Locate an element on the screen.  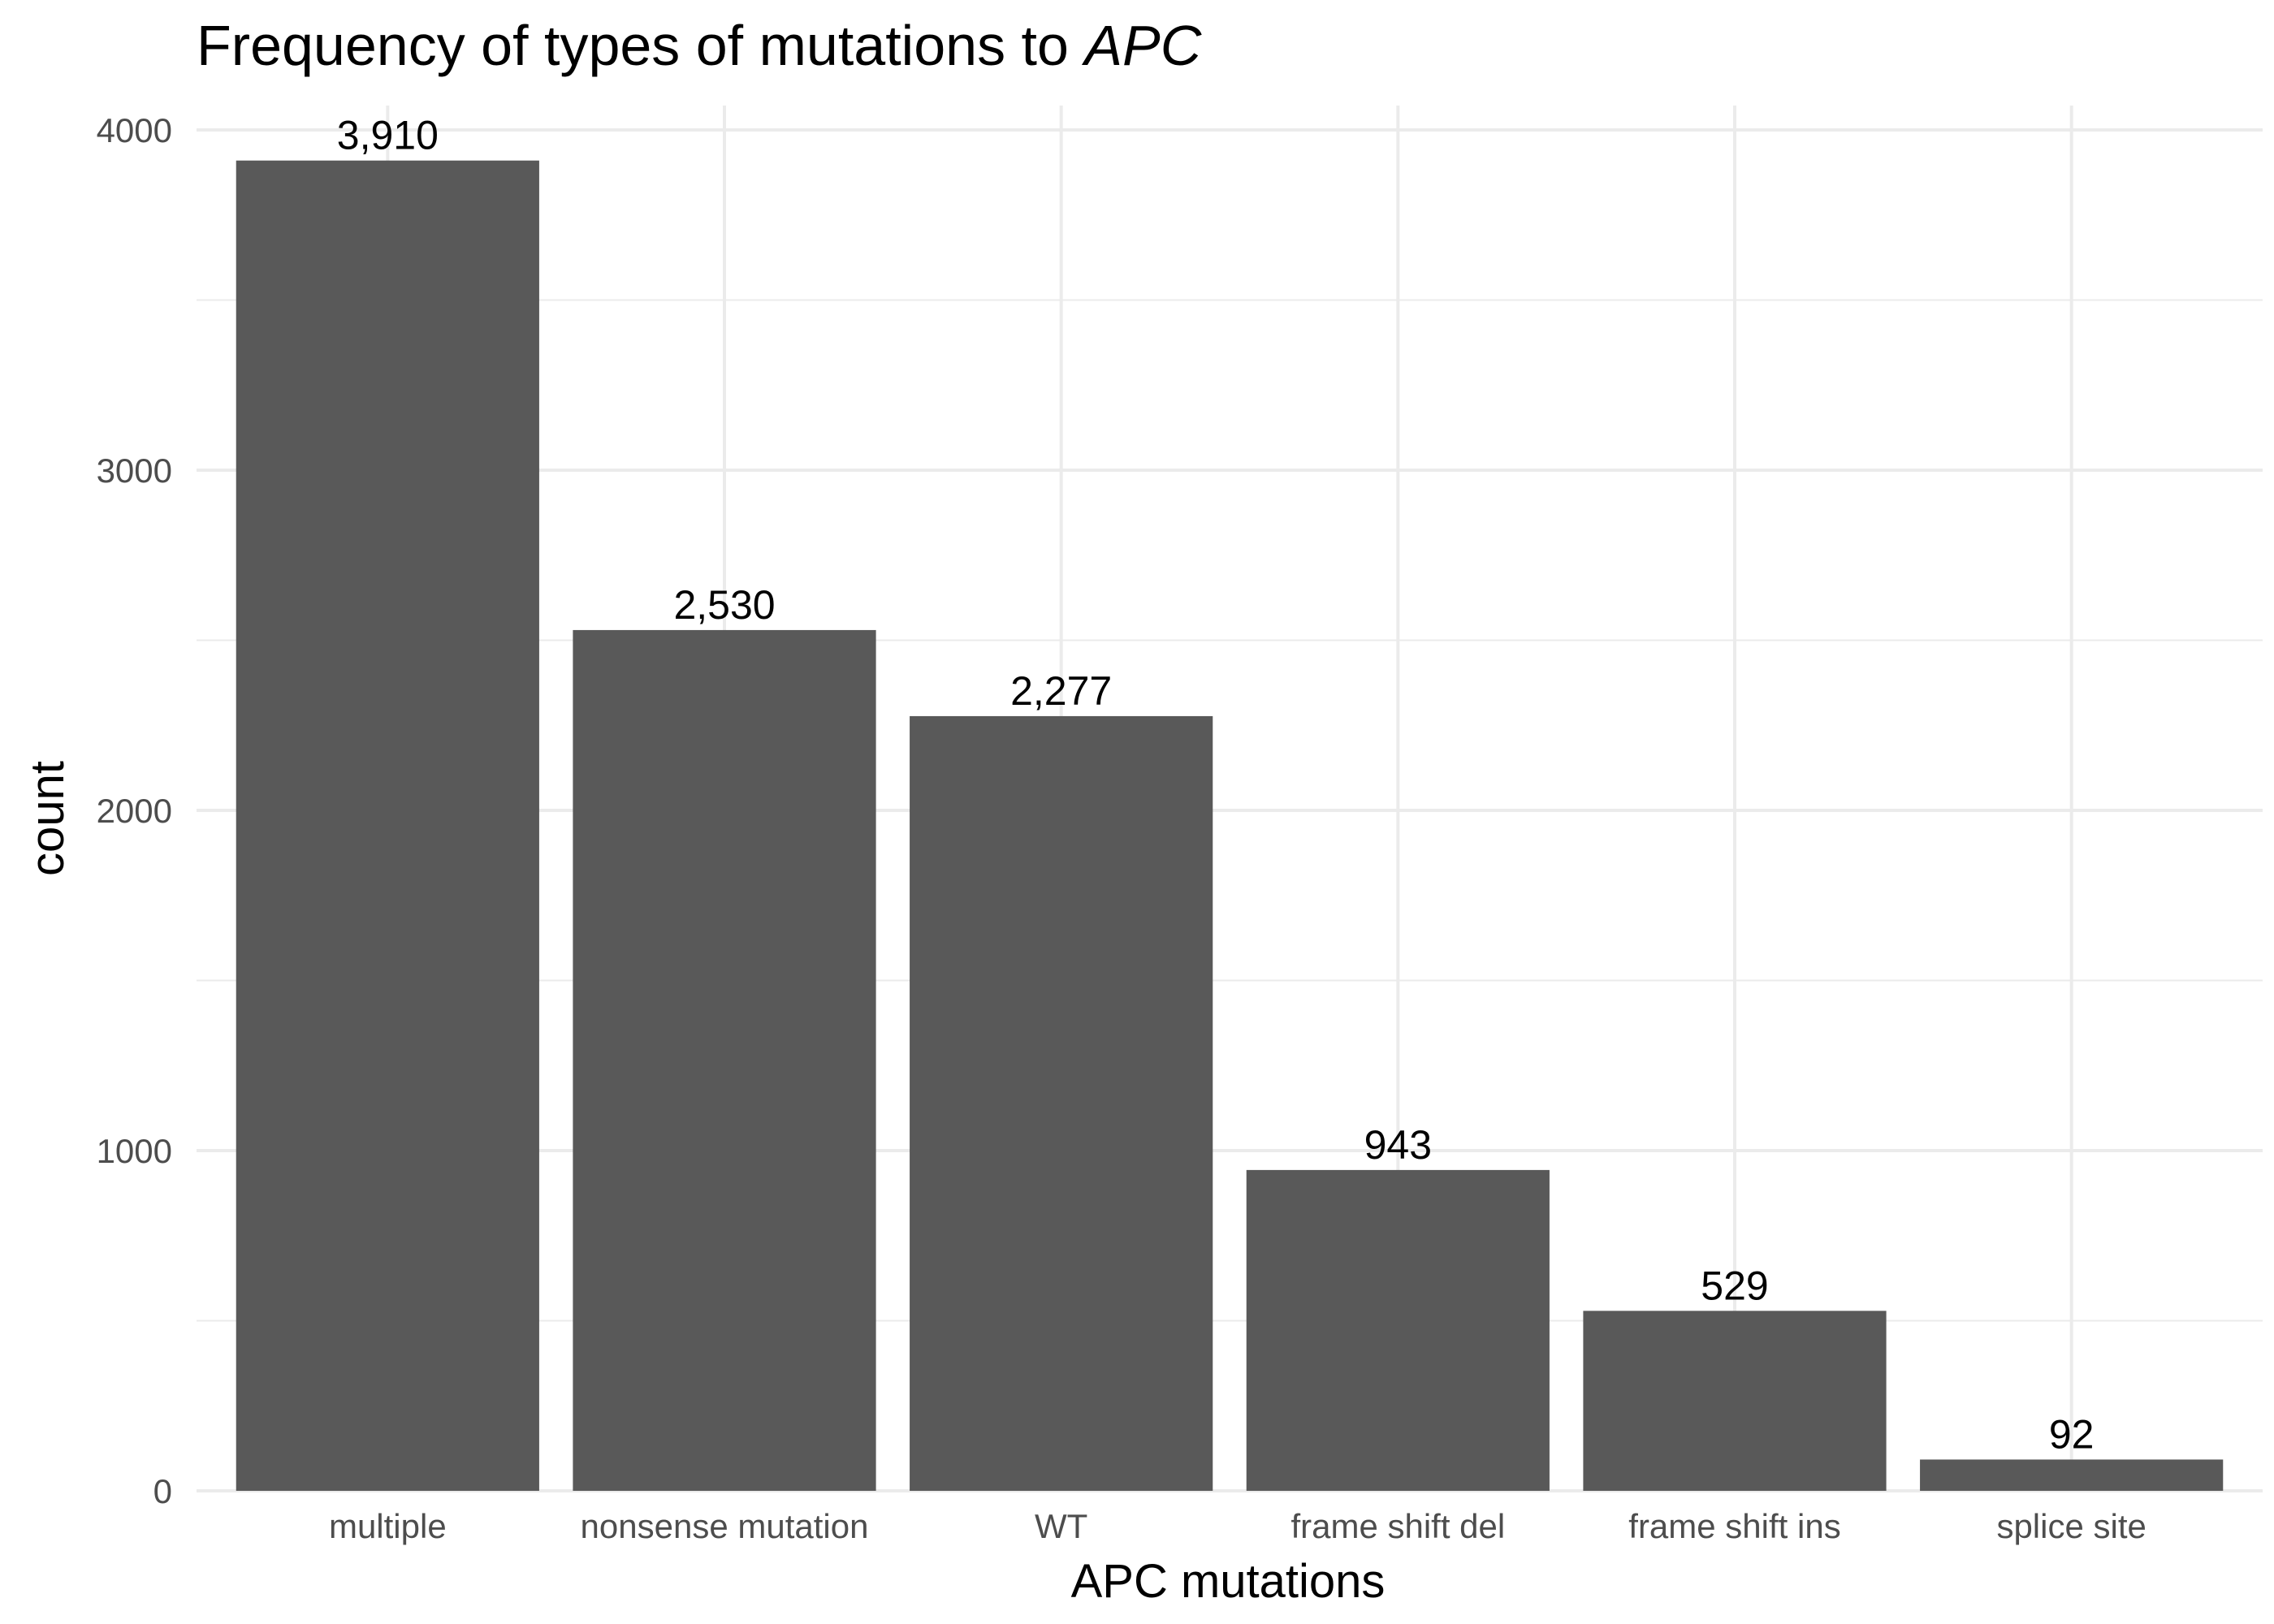
x-tick-label: WT is located at coordinates (1061, 1526).